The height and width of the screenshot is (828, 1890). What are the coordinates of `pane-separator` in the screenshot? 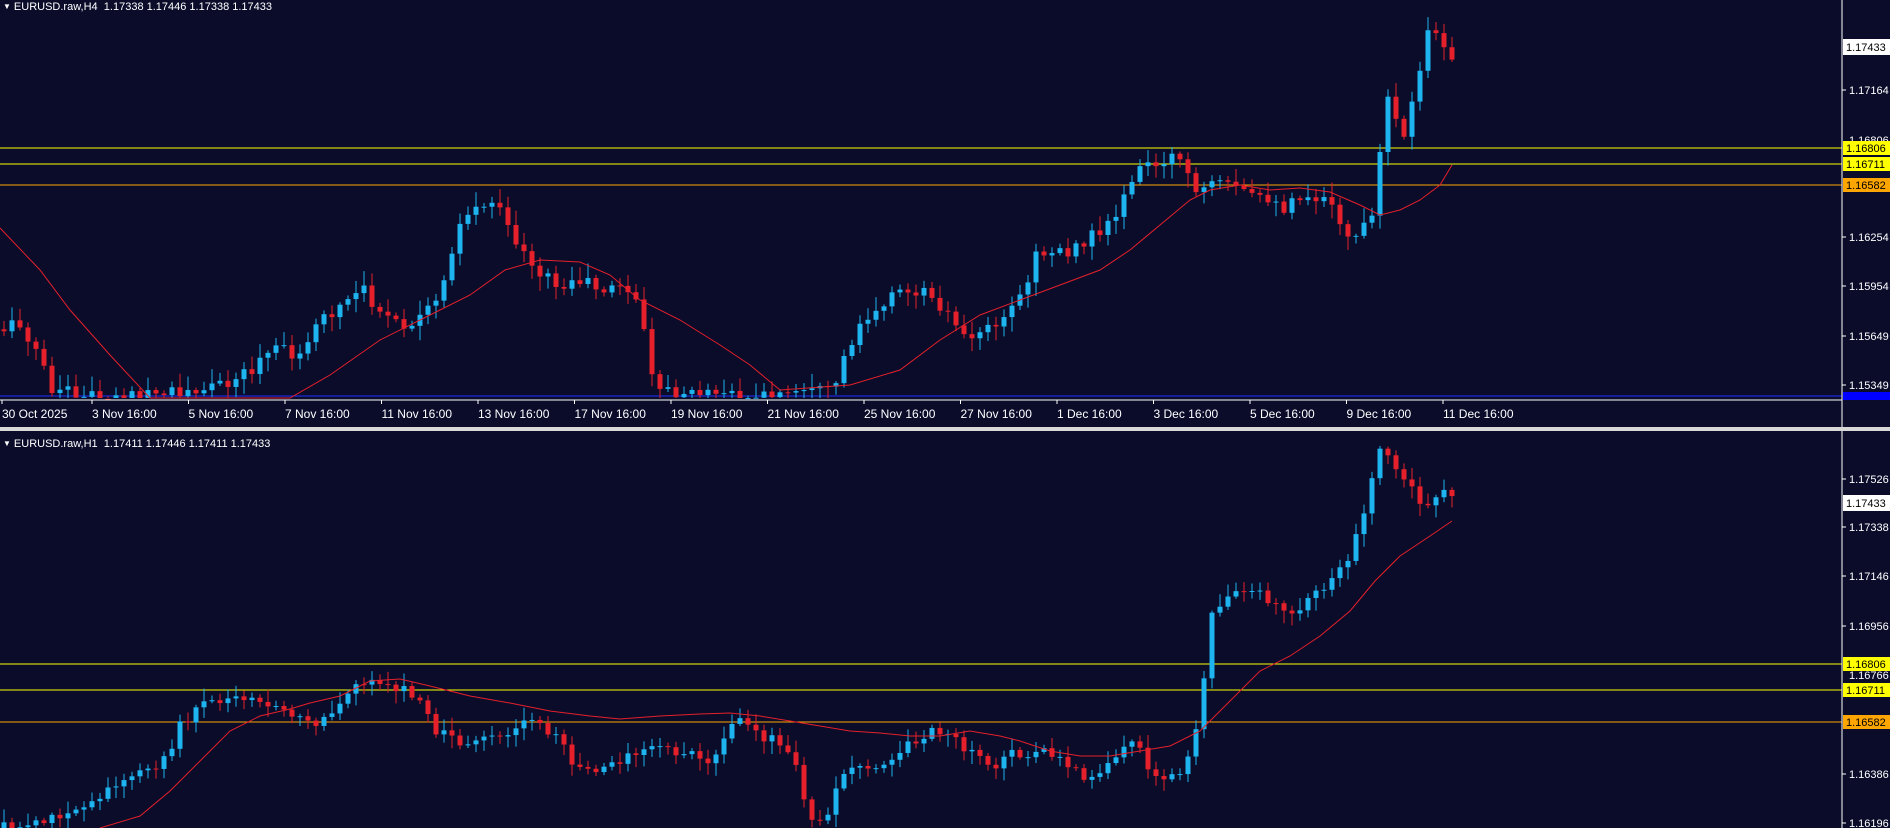 It's located at (945, 429).